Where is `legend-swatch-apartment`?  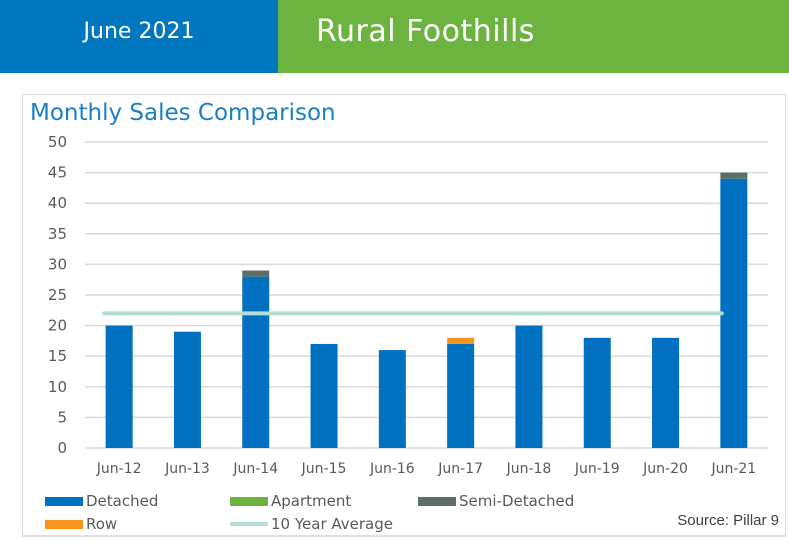
legend-swatch-apartment is located at coordinates (249, 501).